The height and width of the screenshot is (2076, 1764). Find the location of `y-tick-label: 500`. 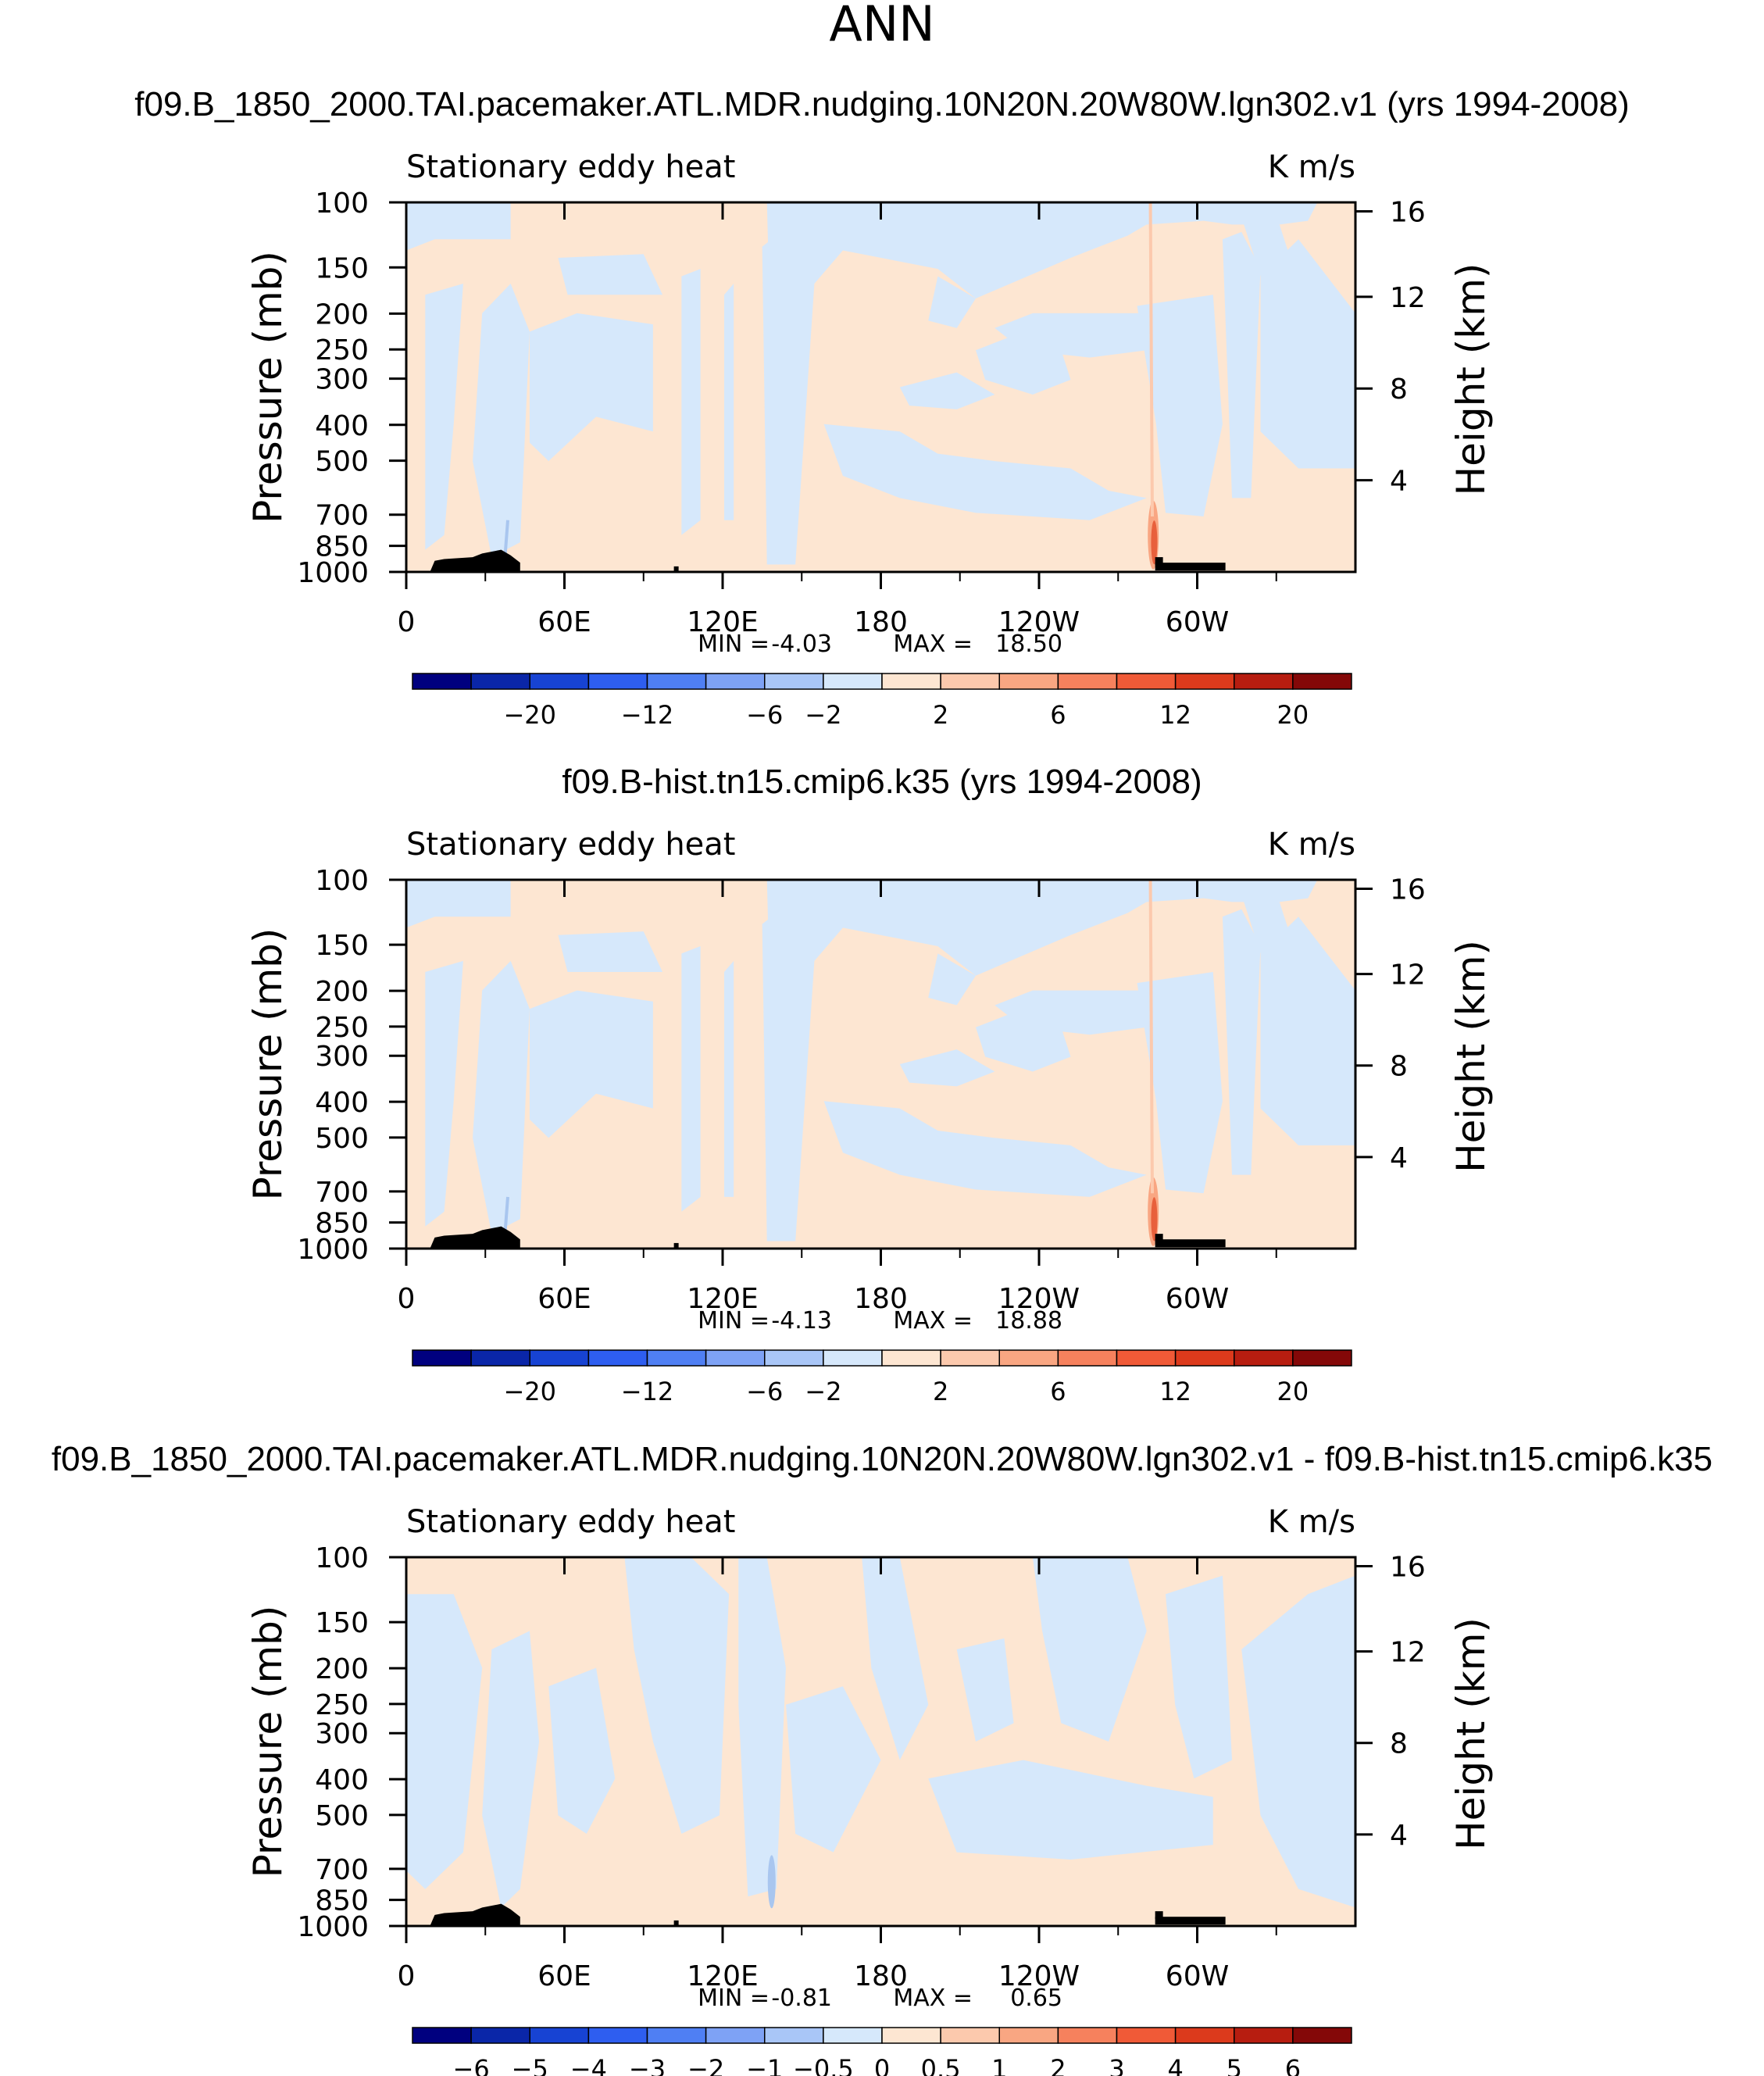

y-tick-label: 500 is located at coordinates (342, 1139).